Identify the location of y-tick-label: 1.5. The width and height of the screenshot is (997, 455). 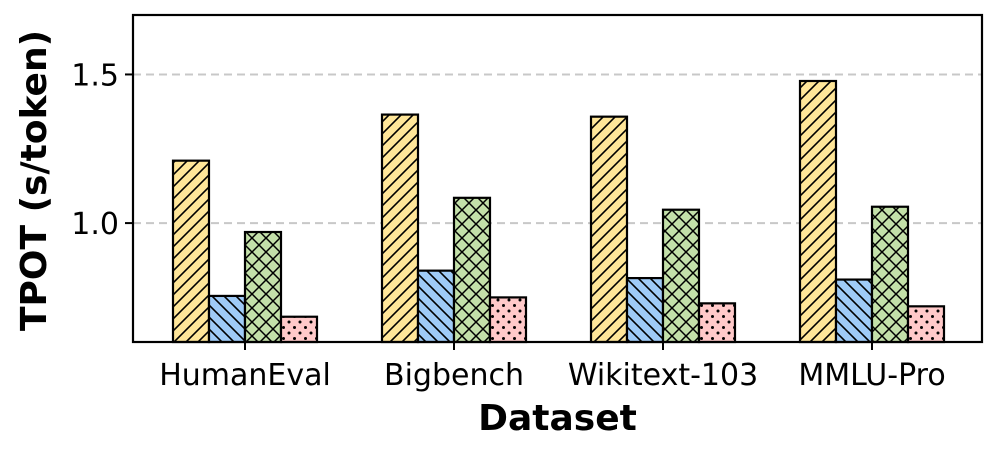
(95, 75).